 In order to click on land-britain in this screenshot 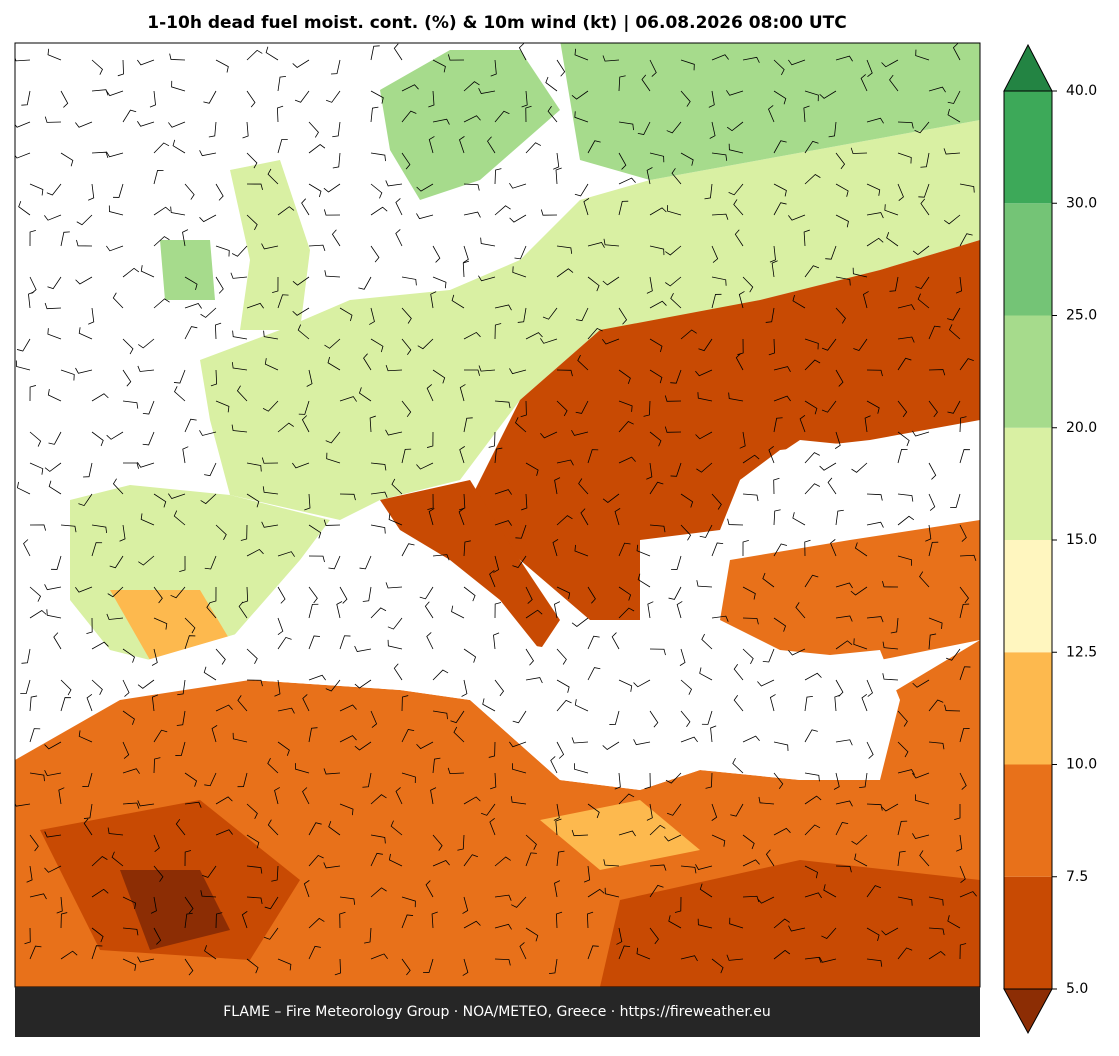, I will do `click(270, 245)`.